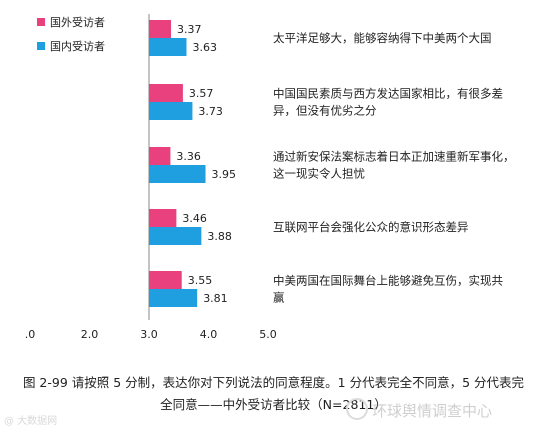 This screenshot has height=435, width=547. Describe the element at coordinates (192, 163) in the screenshot. I see `bars-group: 3.37 3.63 3.57 3.73 3.36 3.95 3.463.88 3.55 3.81` at that location.